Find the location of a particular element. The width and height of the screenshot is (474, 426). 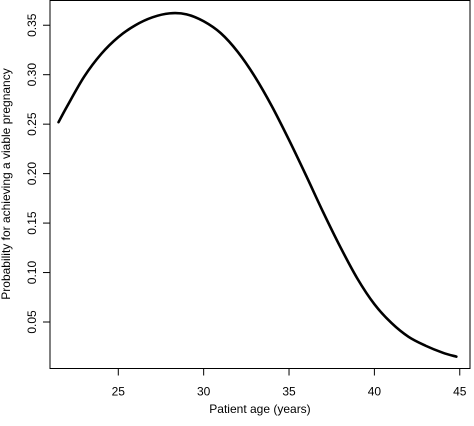

y-axis: 0.05 0.10 0.15 0.20 0.25 0.30 0.35 is located at coordinates (37, 173).